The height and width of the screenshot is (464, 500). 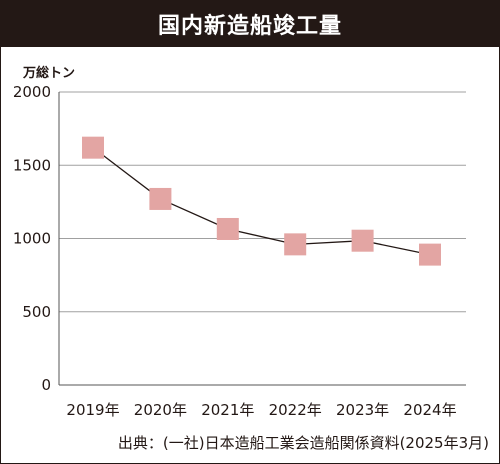 I want to click on title-bar: 国内新造船竣工量, so click(x=250, y=24).